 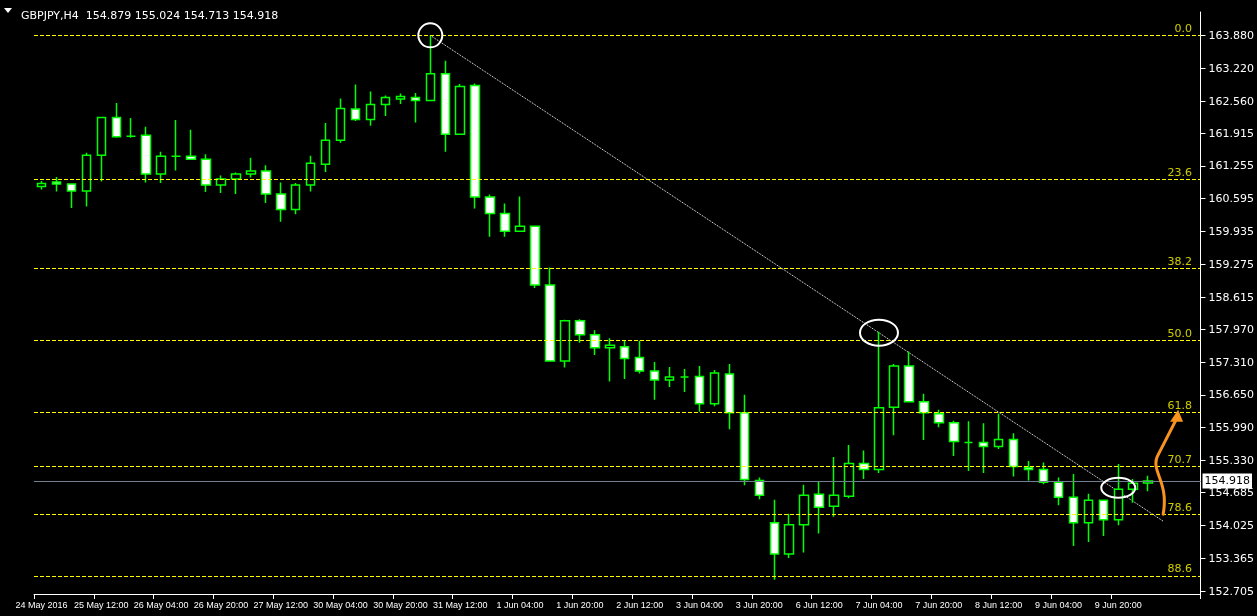 What do you see at coordinates (1180, 459) in the screenshot?
I see `annotation: 70.7` at bounding box center [1180, 459].